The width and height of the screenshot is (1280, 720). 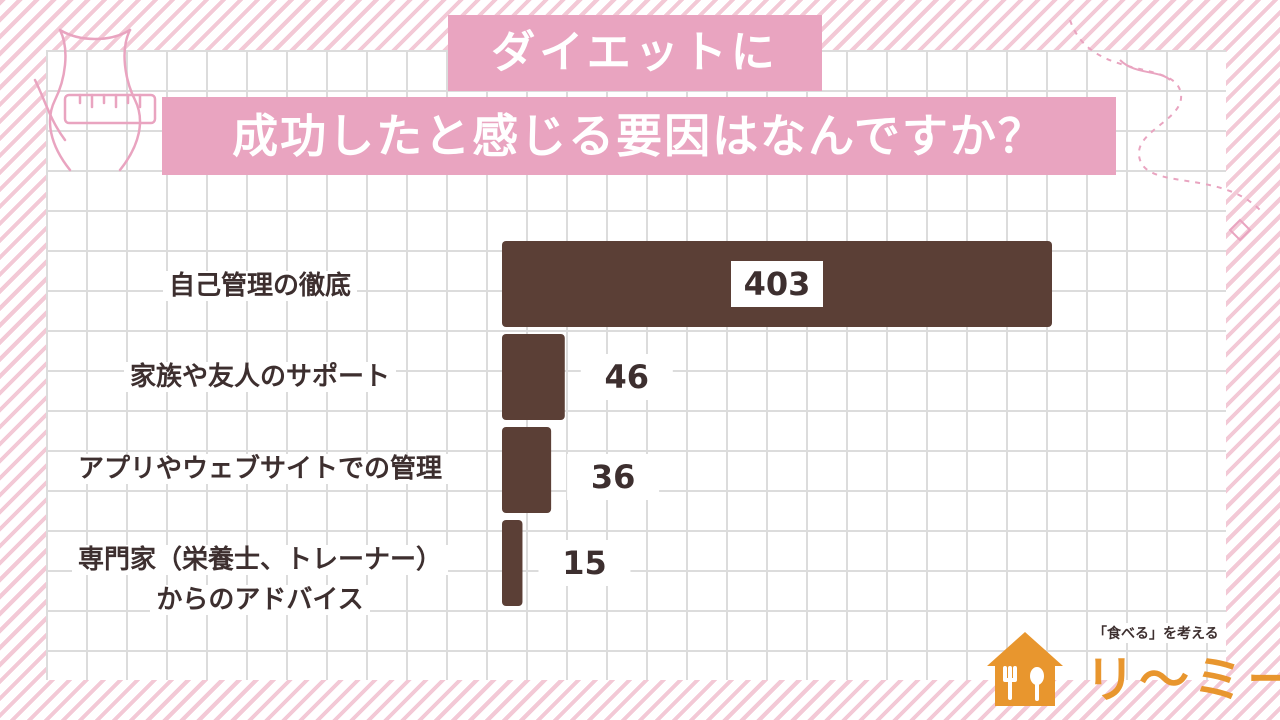 I want to click on value-label-2: 46, so click(x=627, y=377).